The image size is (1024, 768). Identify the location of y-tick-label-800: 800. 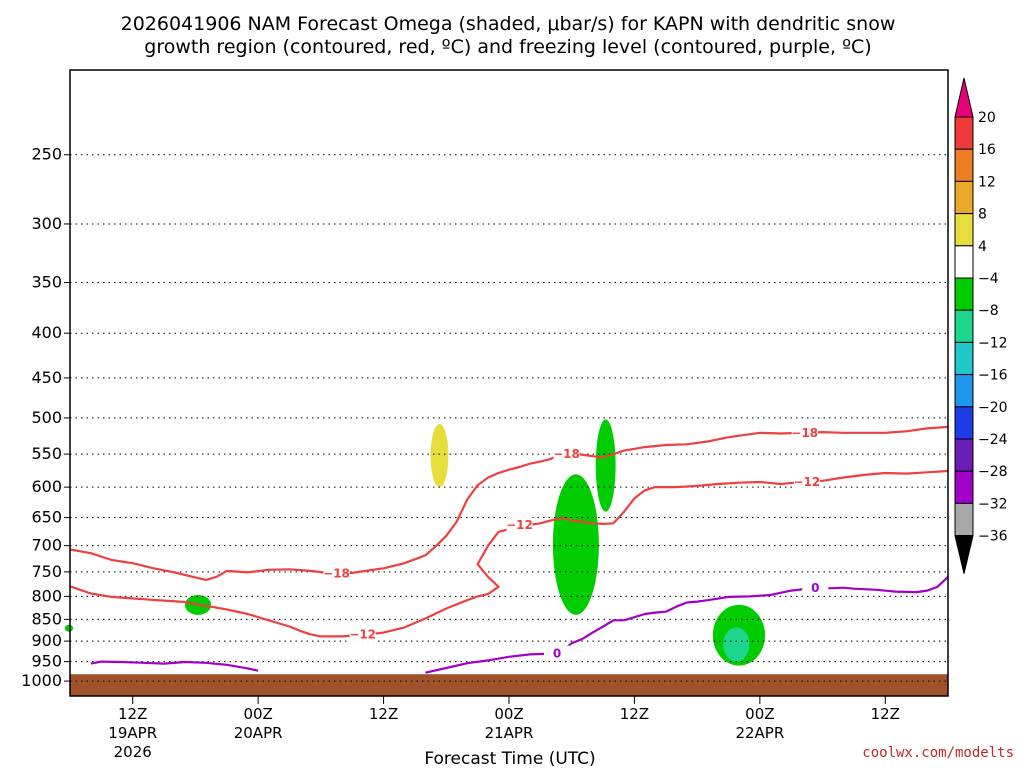
(46, 595).